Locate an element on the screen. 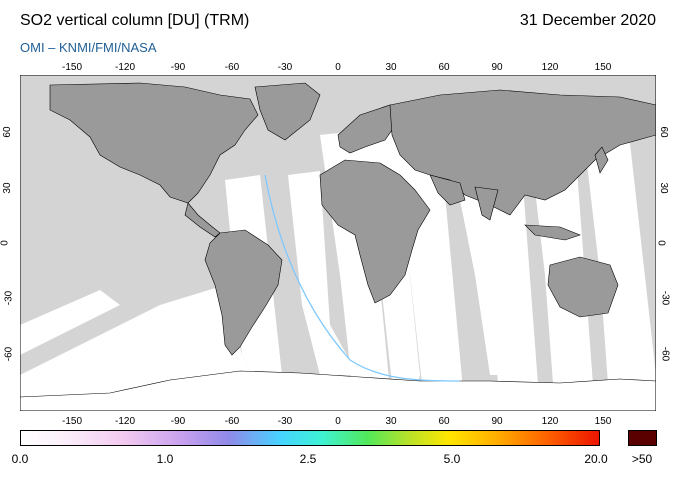 Image resolution: width=676 pixels, height=480 pixels. lon-tick-top: 120 is located at coordinates (550, 67).